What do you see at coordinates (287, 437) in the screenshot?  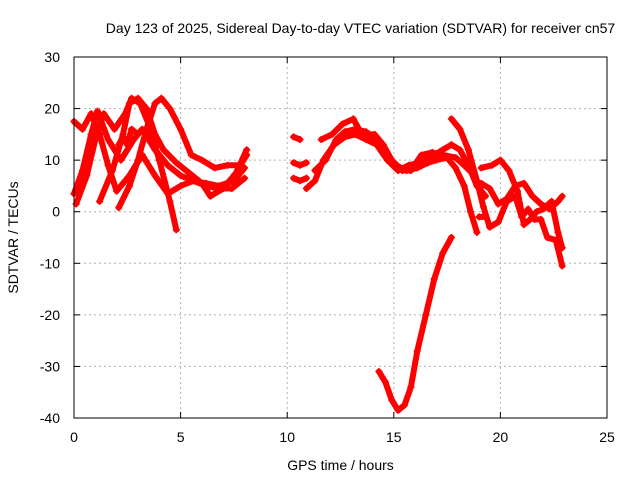 I see `x-tick-label: 10` at bounding box center [287, 437].